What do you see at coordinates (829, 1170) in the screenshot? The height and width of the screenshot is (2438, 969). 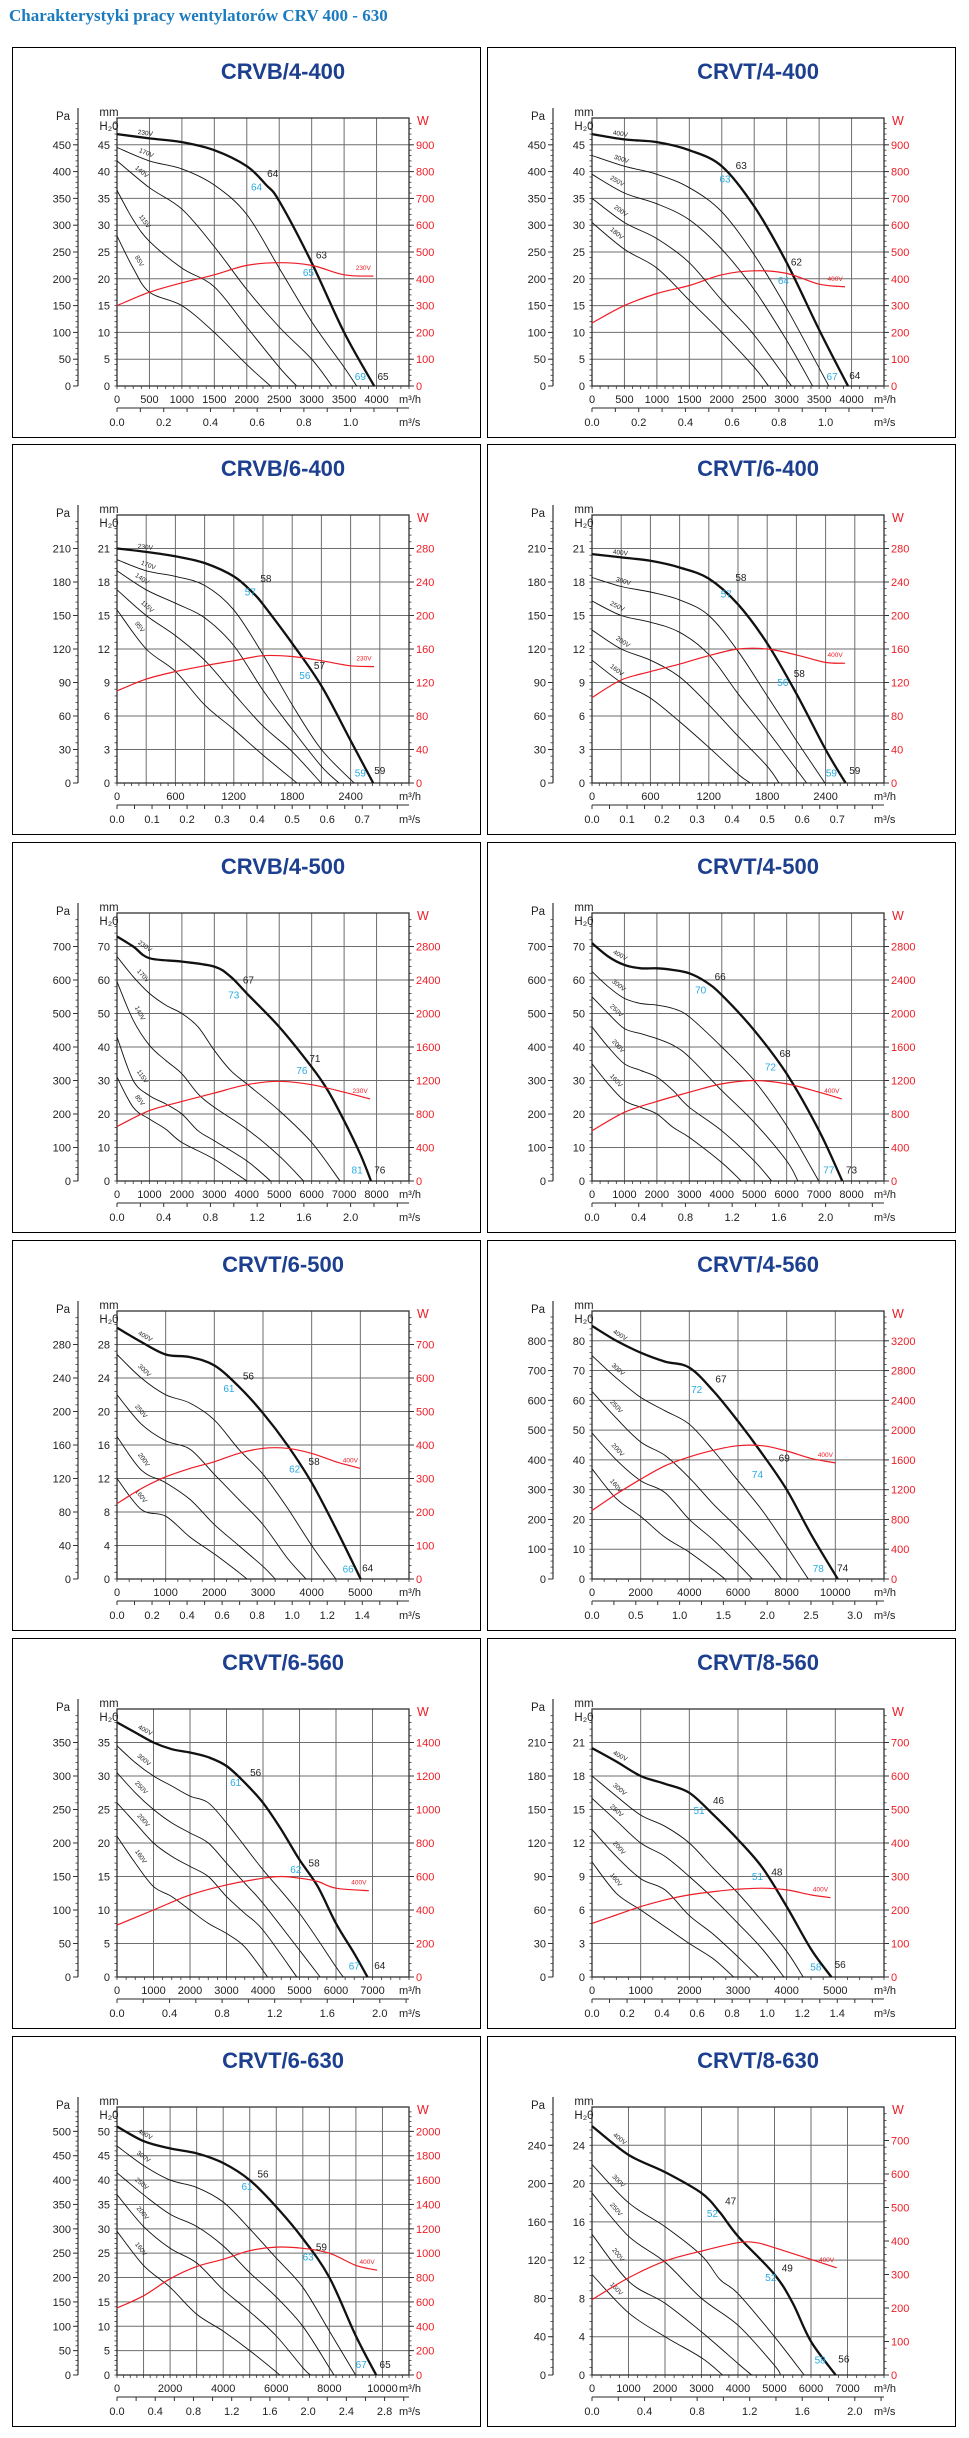 I see `efficiency-annotation: 77` at bounding box center [829, 1170].